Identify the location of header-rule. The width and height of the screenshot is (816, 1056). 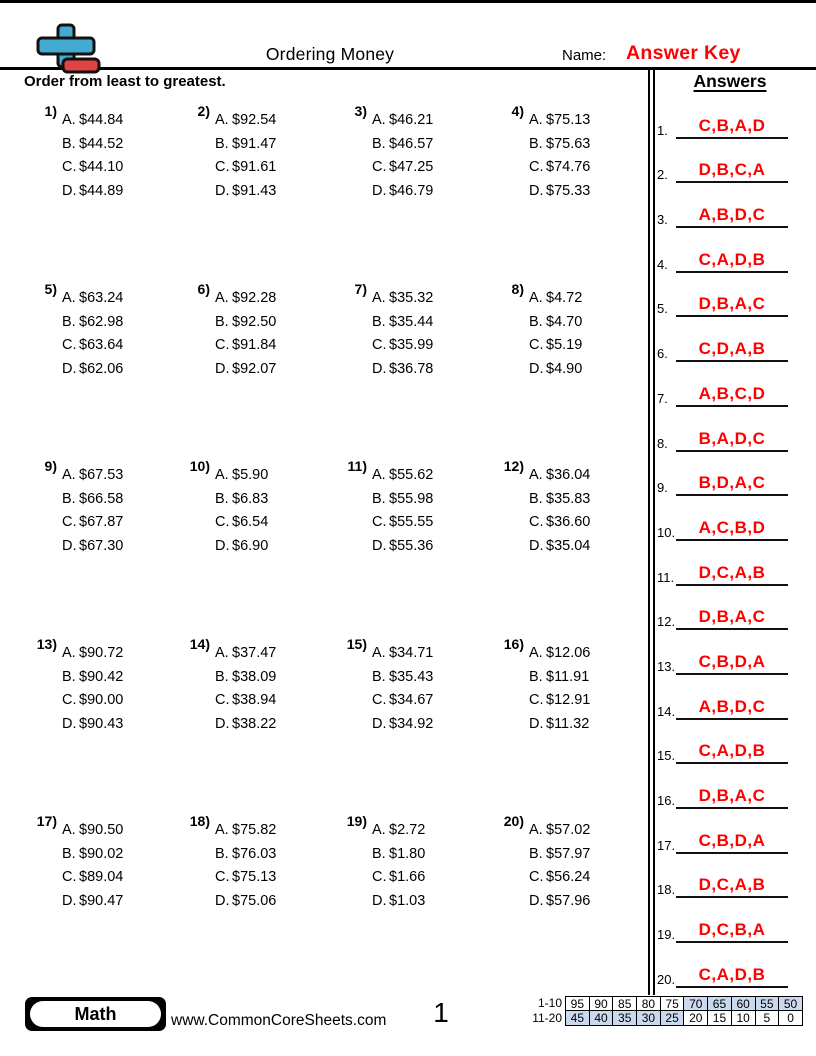
(408, 68).